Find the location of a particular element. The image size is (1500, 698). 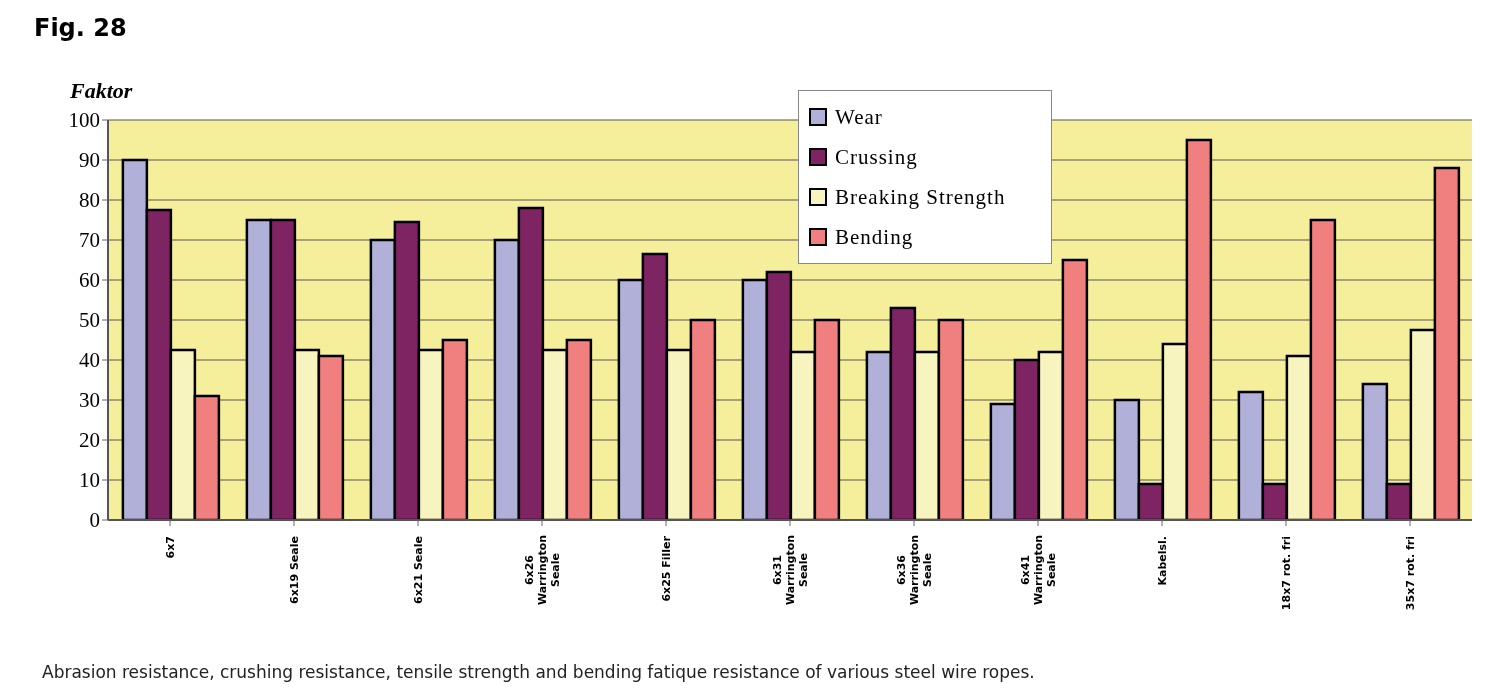

y-tick-label: 100 is located at coordinates (84, 120).